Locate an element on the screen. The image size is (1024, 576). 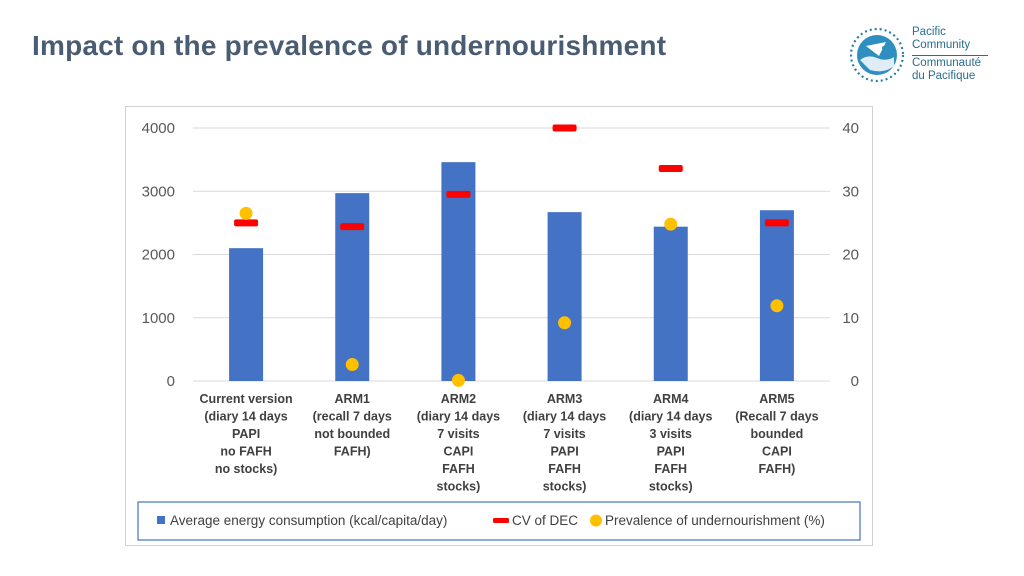
legend-bar-swatch is located at coordinates (161, 520).